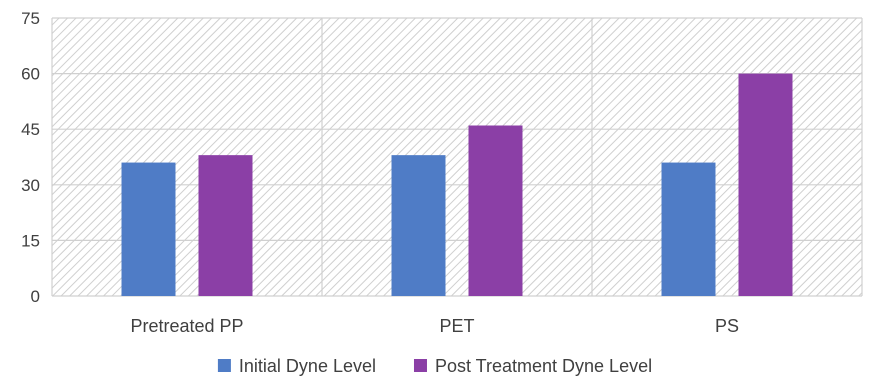 The image size is (870, 387). I want to click on y-tick-label: 75, so click(30, 18).